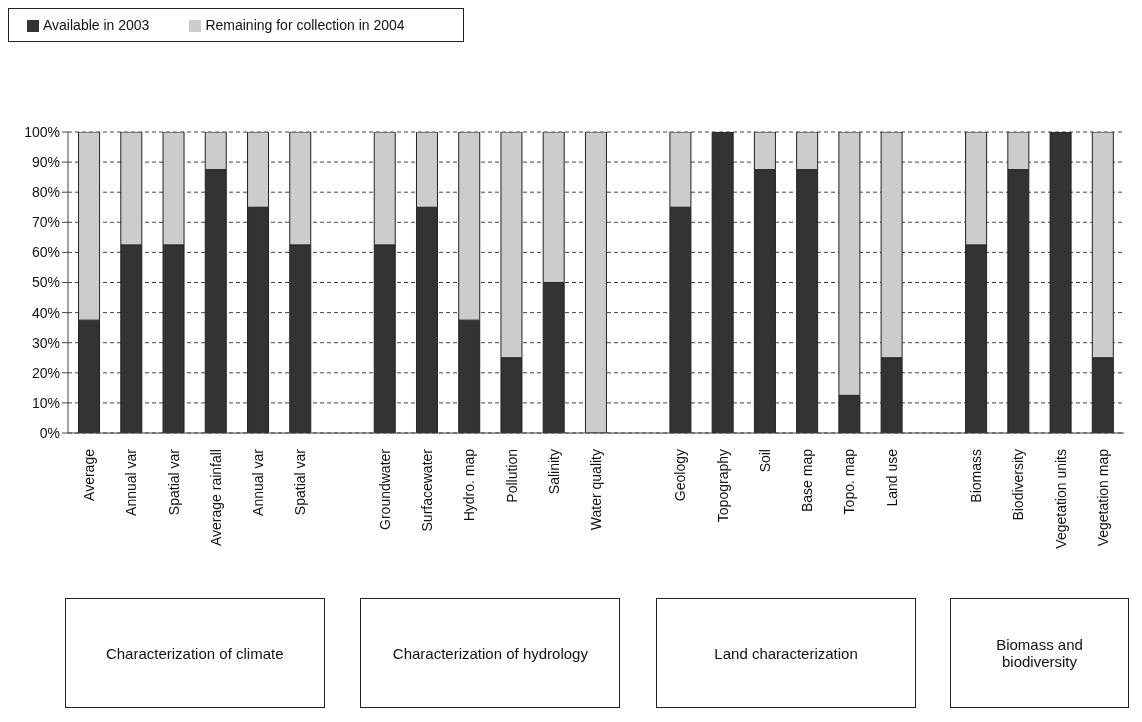 The height and width of the screenshot is (722, 1142). What do you see at coordinates (1060, 499) in the screenshot?
I see `x-tick-label: Vegetation units` at bounding box center [1060, 499].